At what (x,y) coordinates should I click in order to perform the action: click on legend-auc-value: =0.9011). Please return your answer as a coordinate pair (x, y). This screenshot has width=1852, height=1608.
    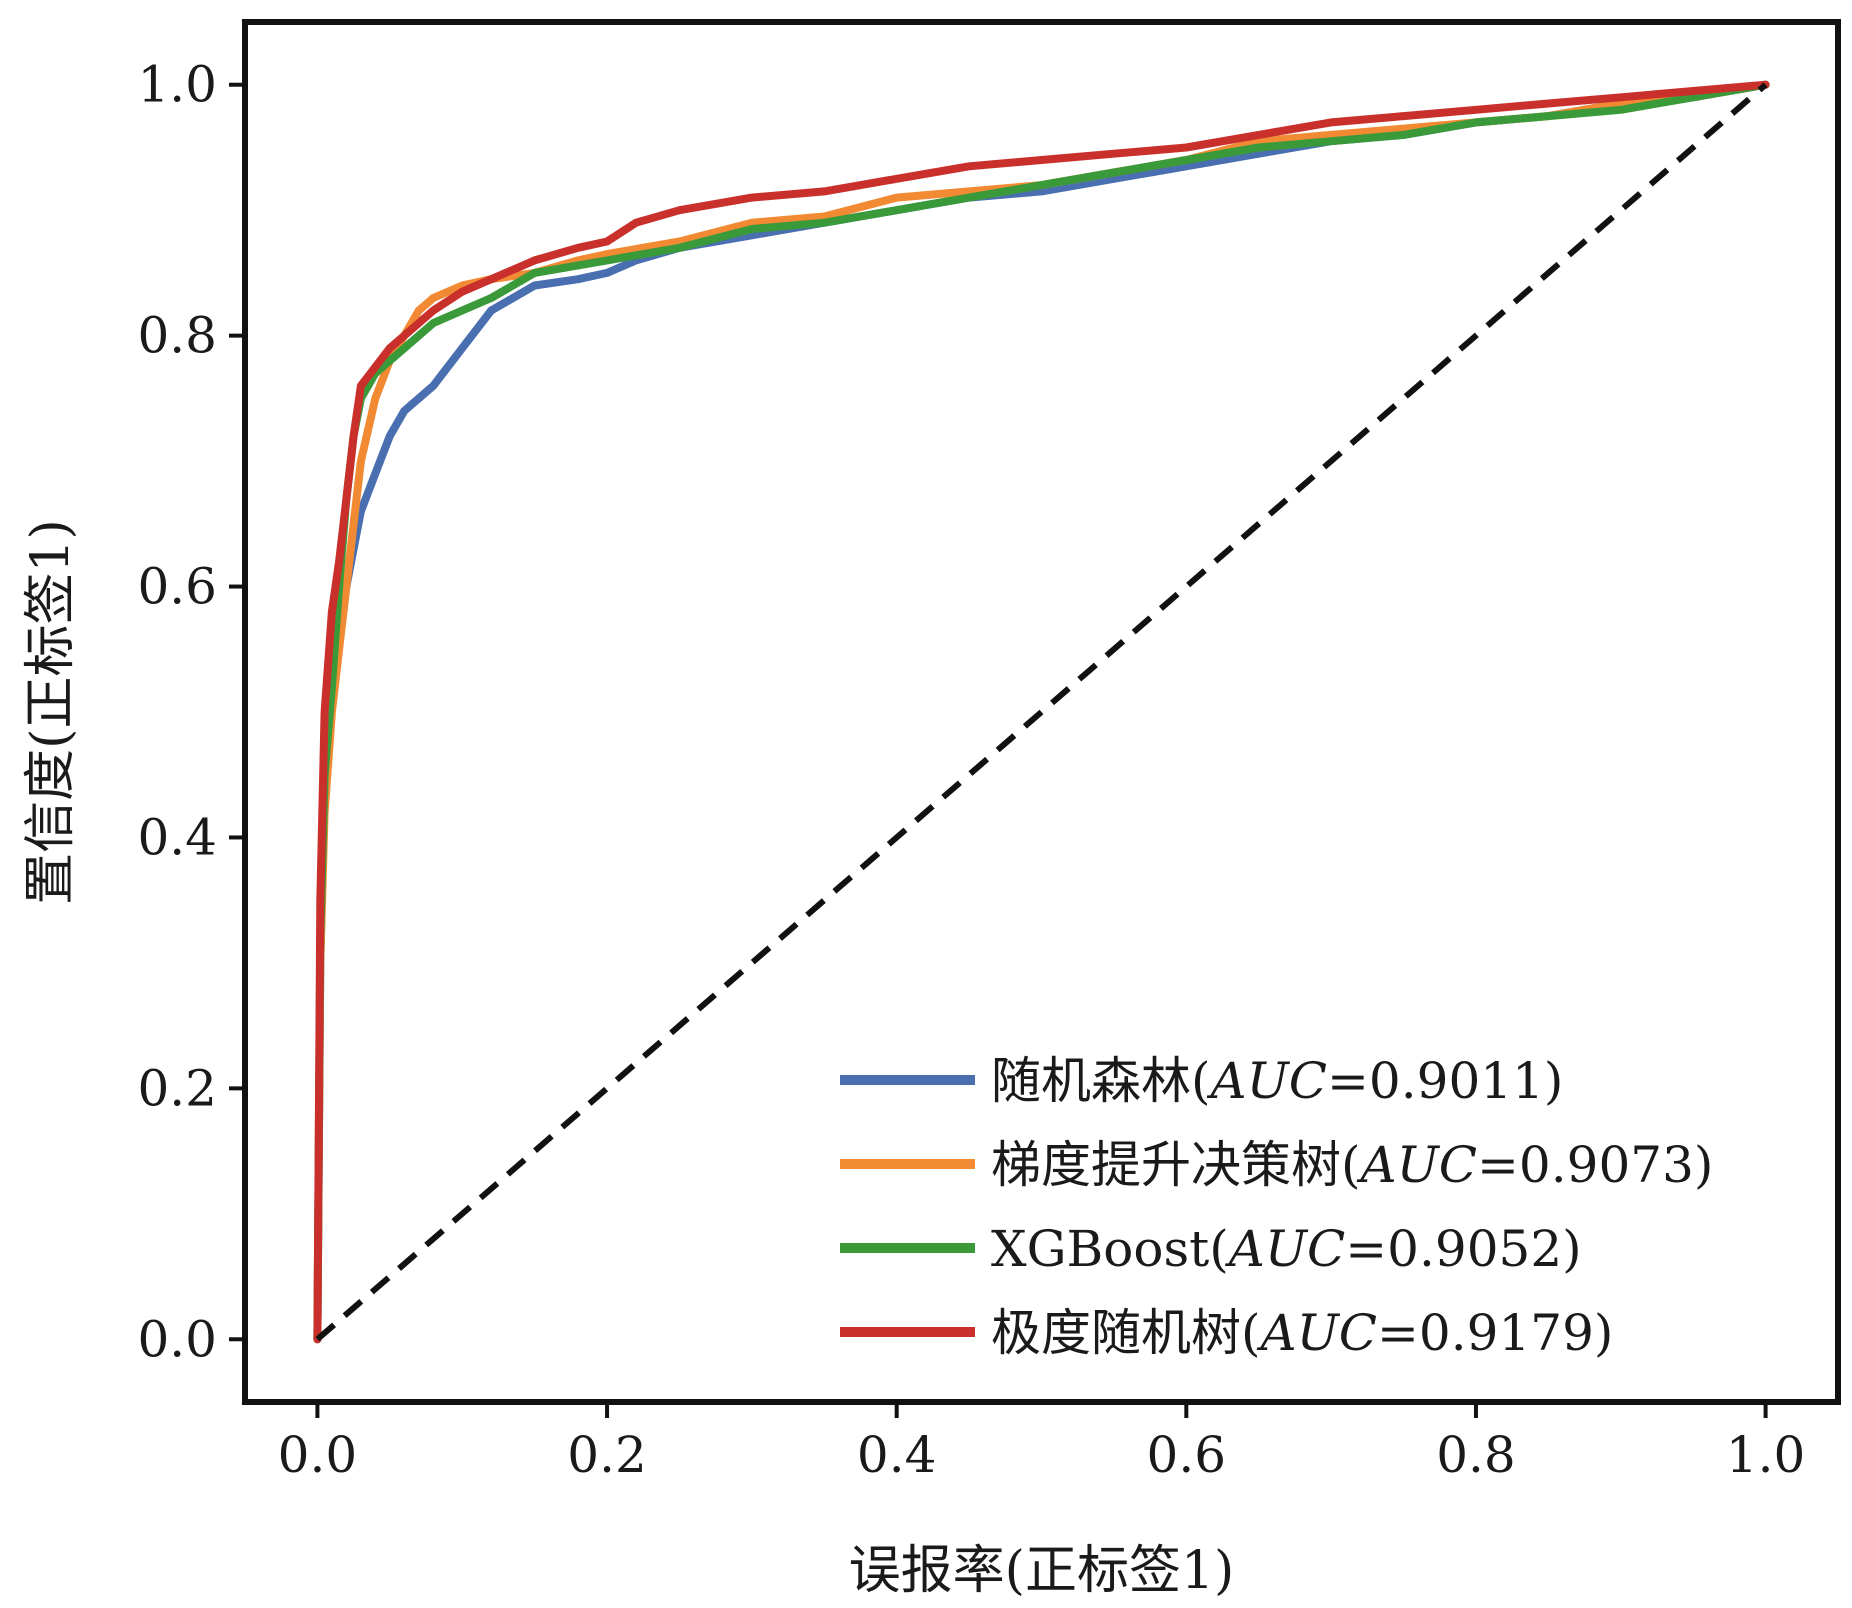
    Looking at the image, I should click on (1445, 1081).